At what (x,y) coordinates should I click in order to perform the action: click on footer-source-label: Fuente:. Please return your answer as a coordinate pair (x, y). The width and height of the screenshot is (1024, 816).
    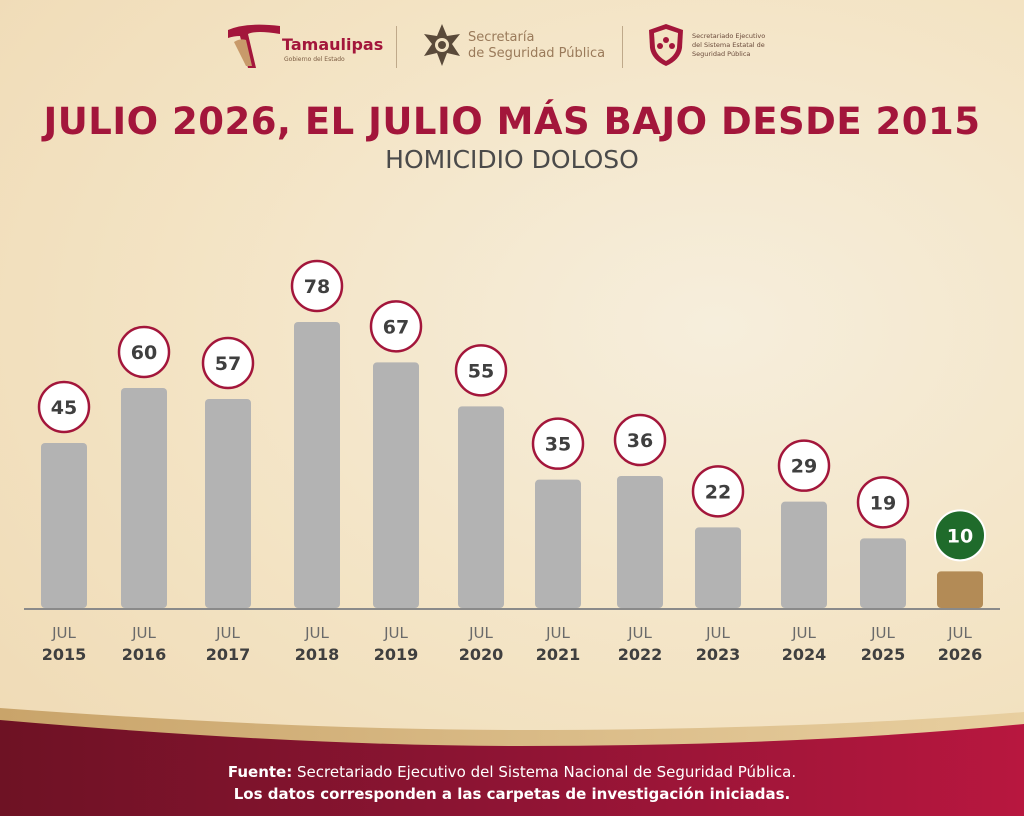
    Looking at the image, I should click on (260, 772).